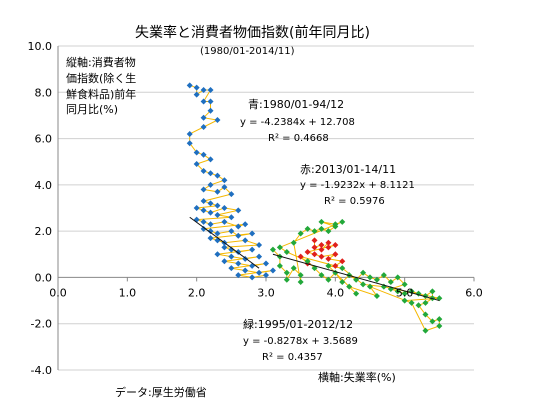  I want to click on x-tick-label: 4.0, so click(336, 292).